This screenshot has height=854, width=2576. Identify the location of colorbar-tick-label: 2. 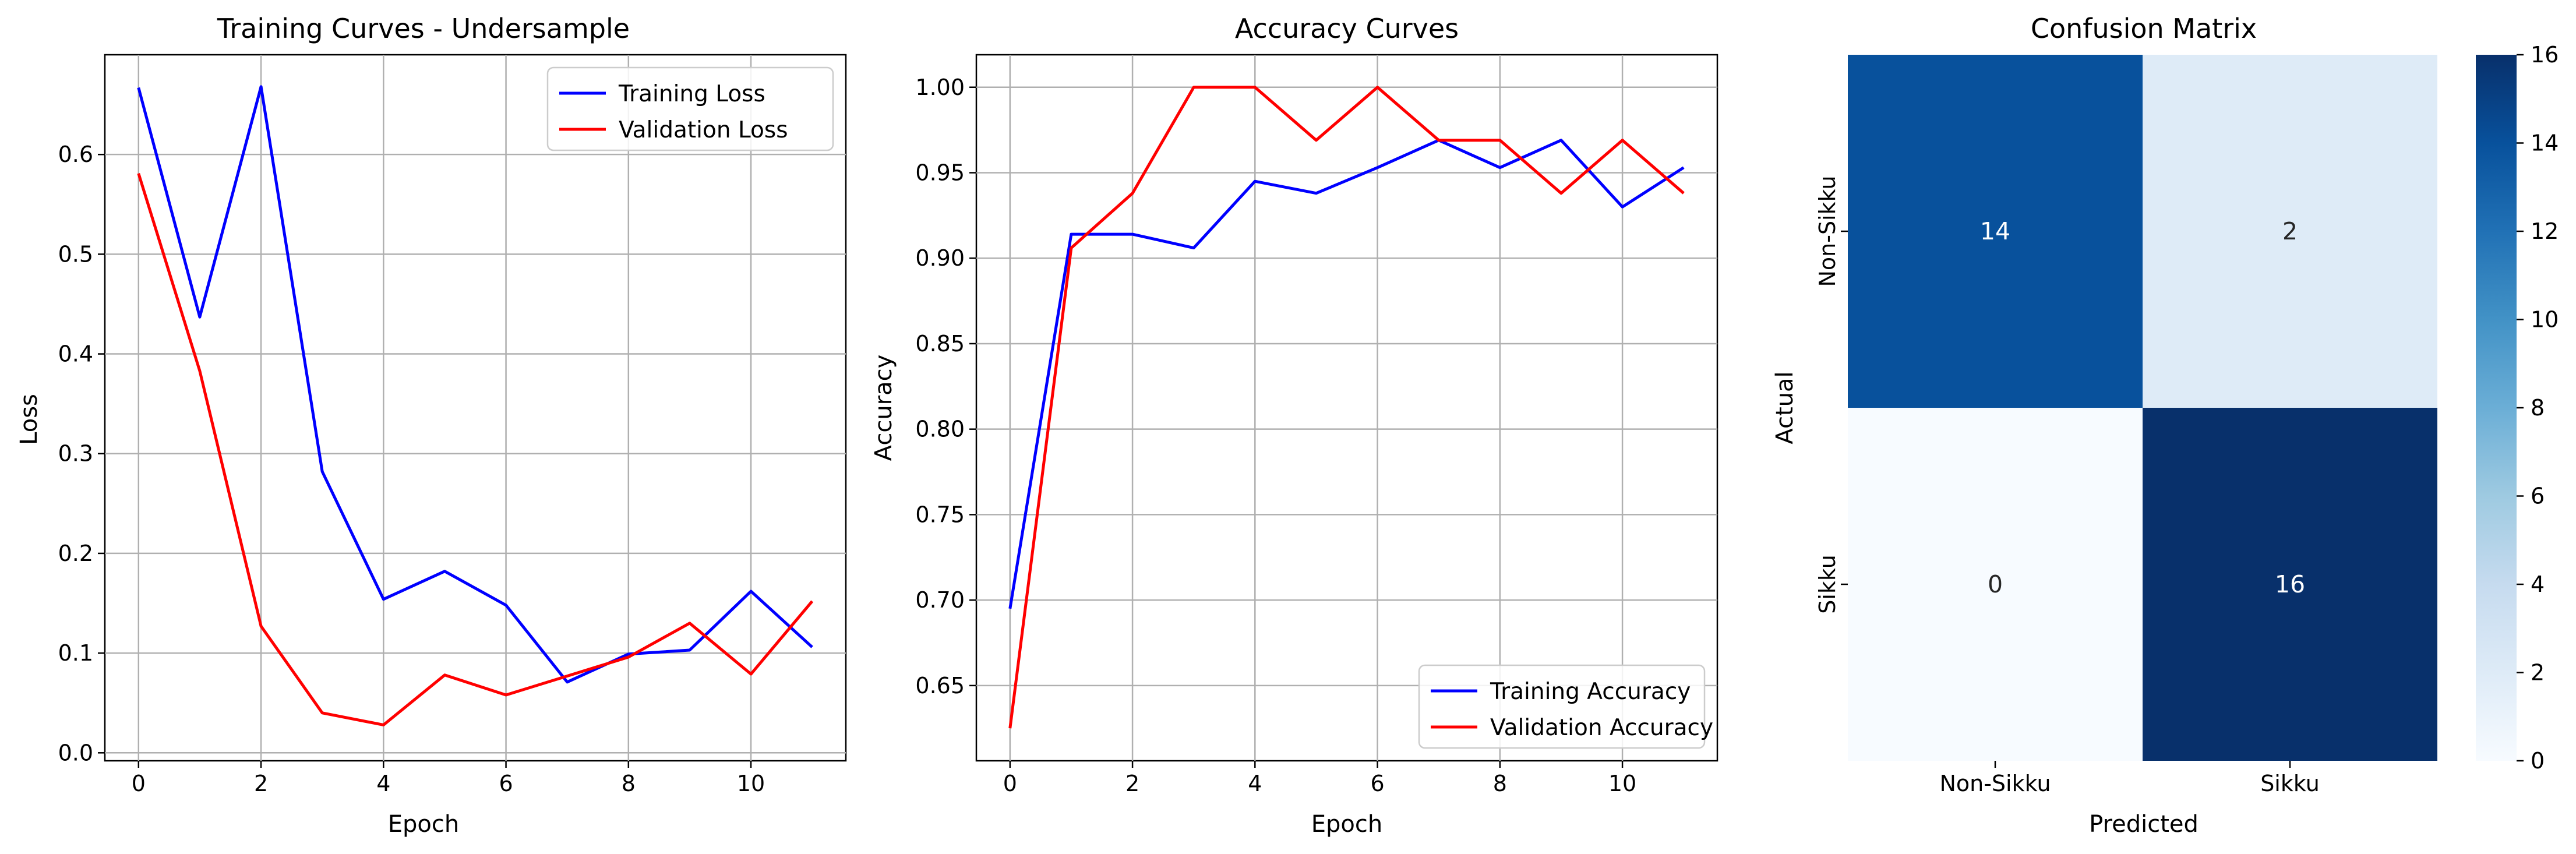
(2538, 673).